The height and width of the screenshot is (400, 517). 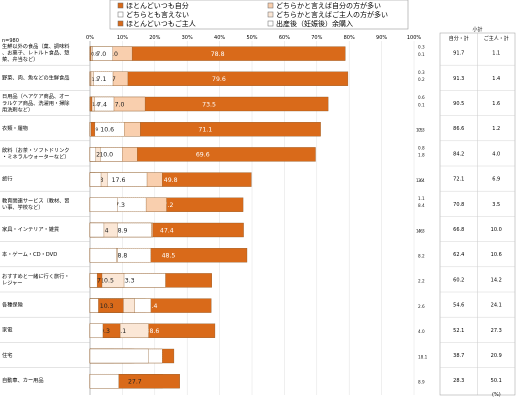 I want to click on sample-size-label: n=980, so click(x=10, y=41).